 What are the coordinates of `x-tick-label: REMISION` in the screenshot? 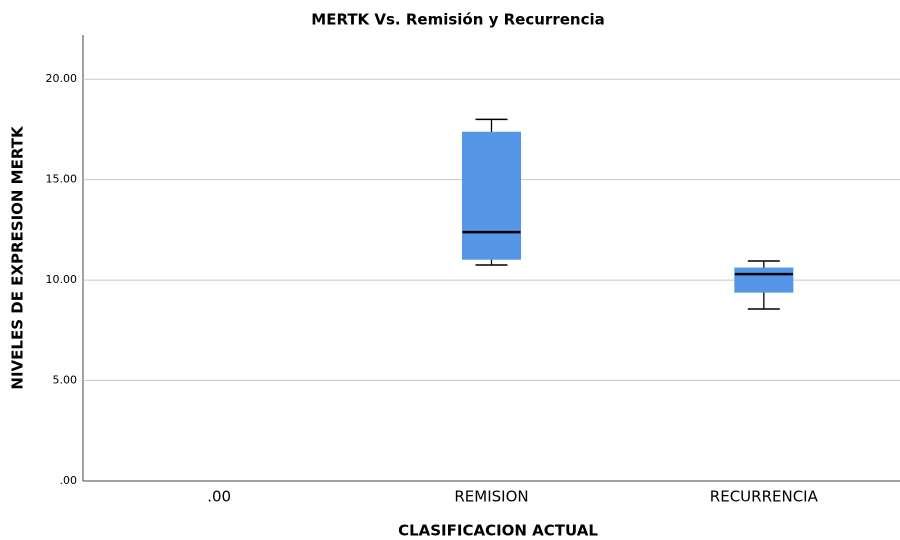 It's located at (491, 497).